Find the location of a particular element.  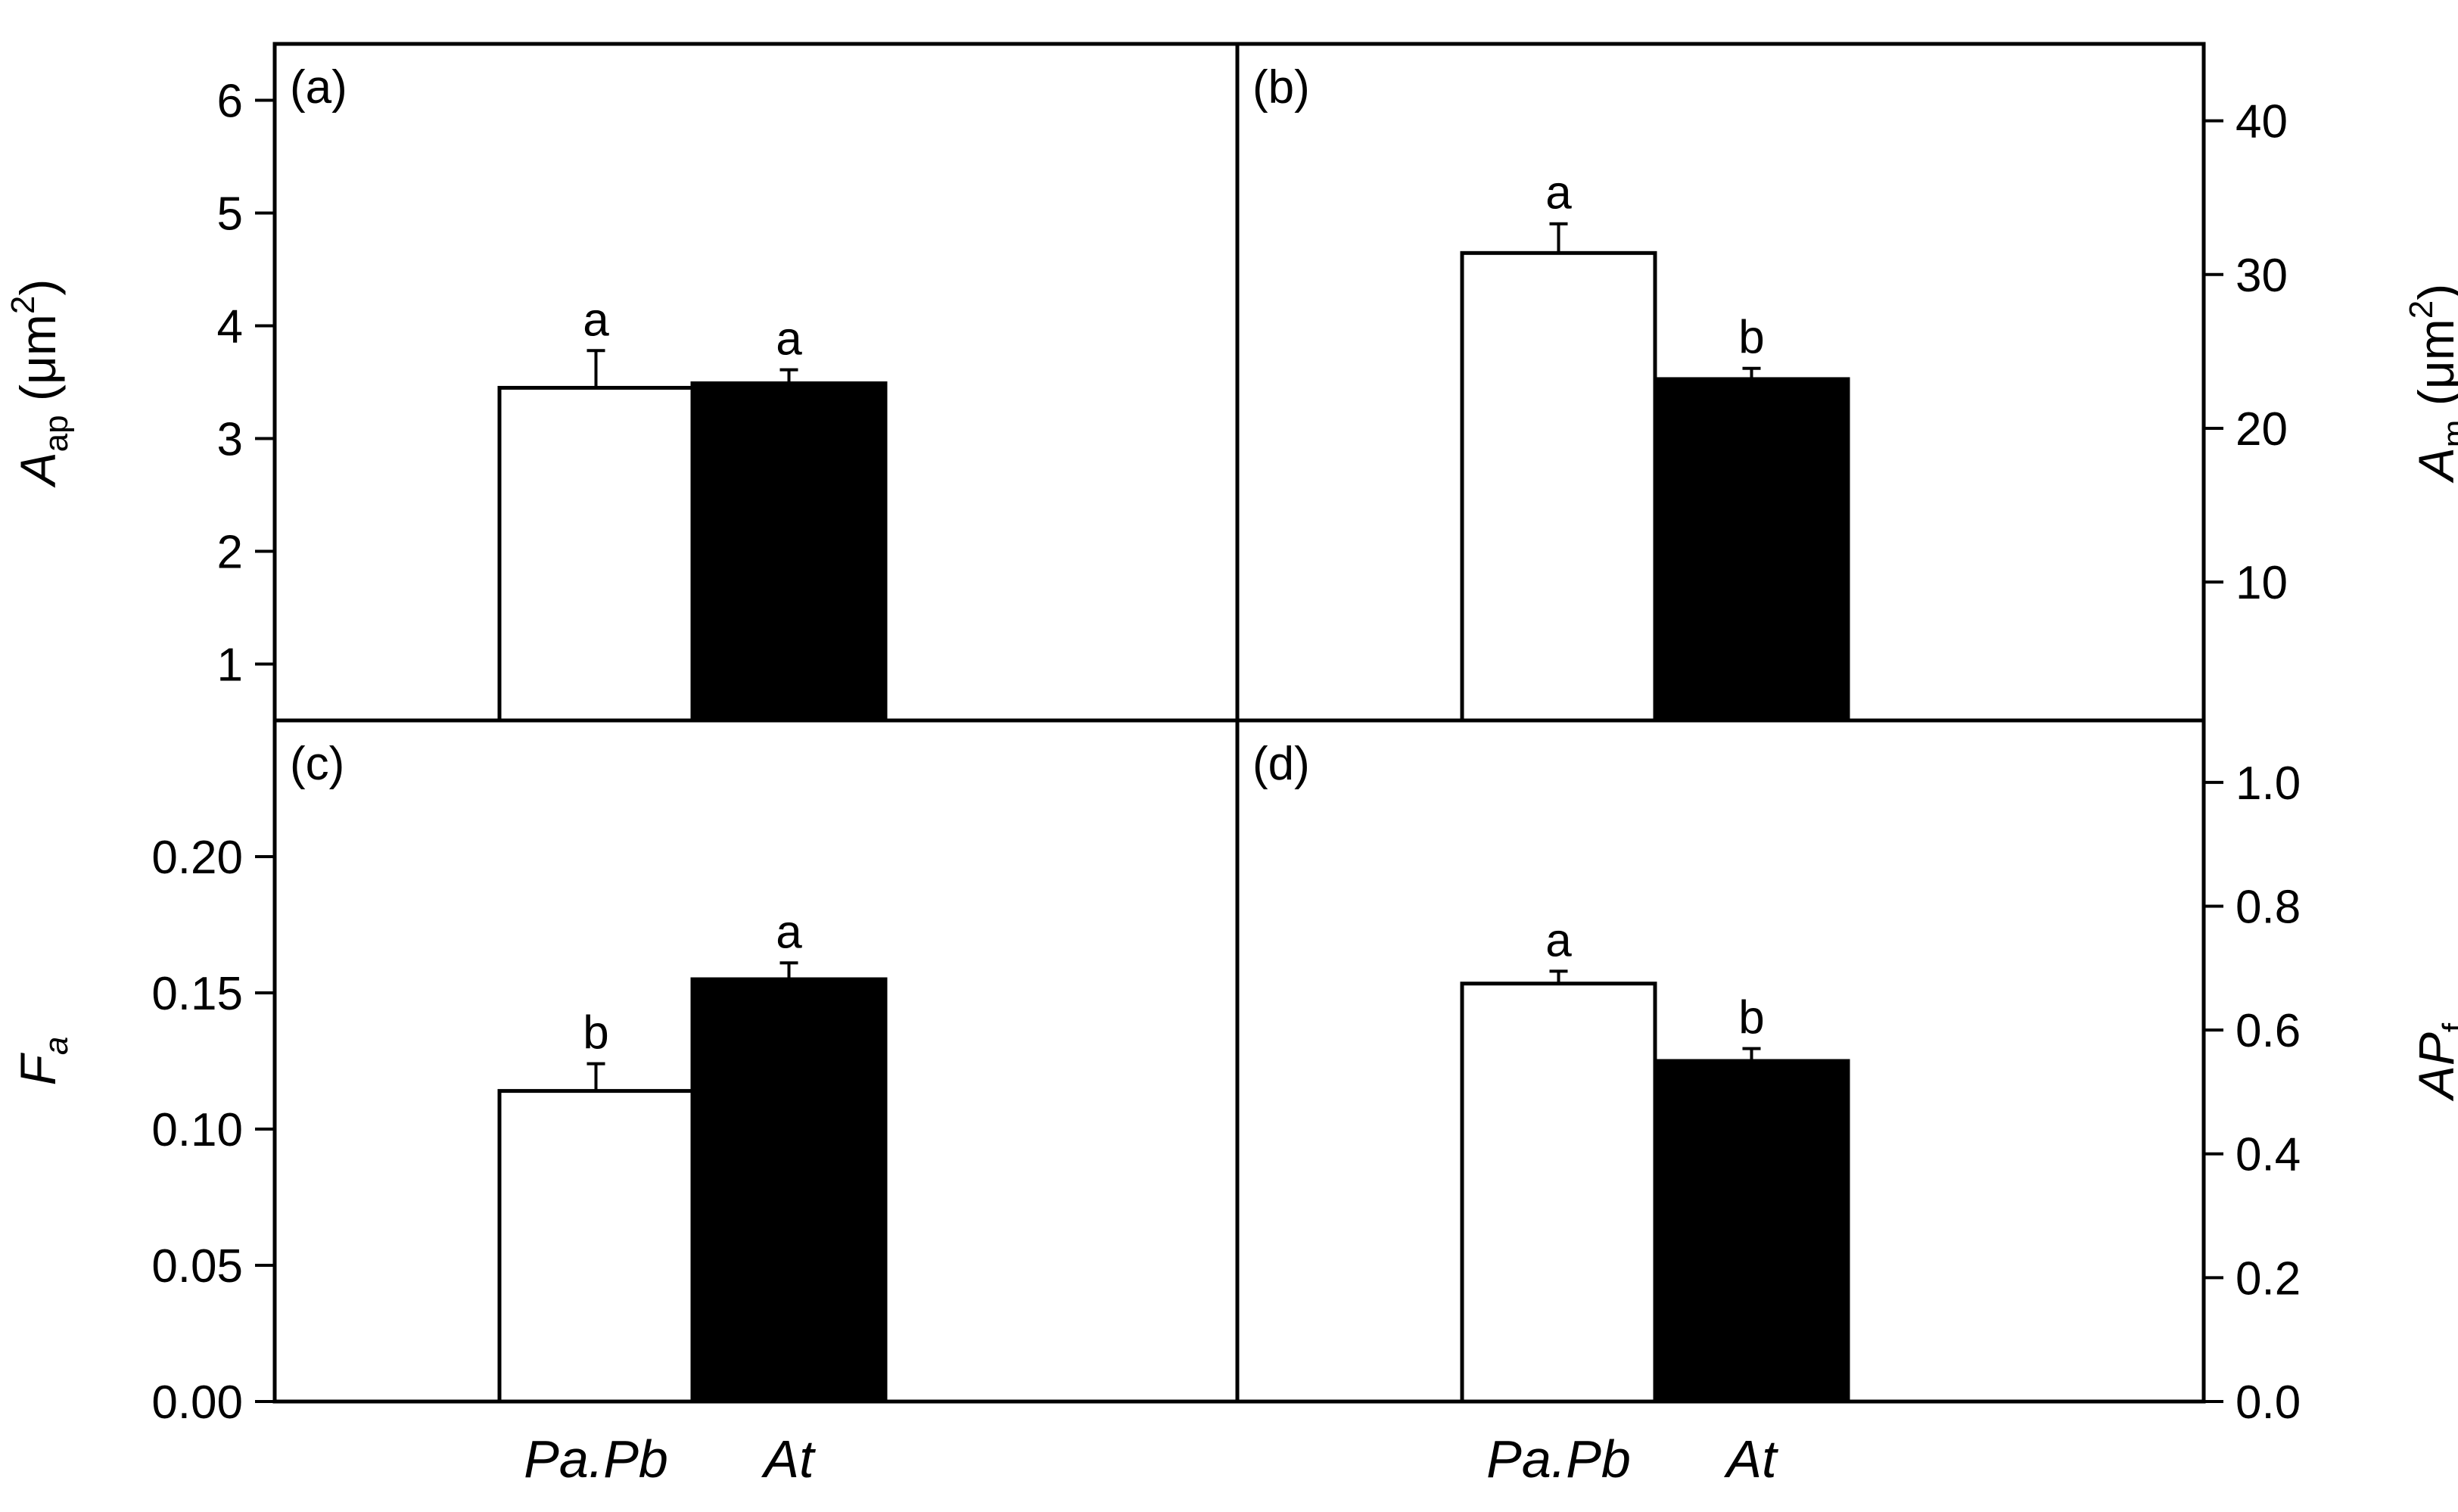

y-tick-label-b-1: 20 is located at coordinates (2262, 430).